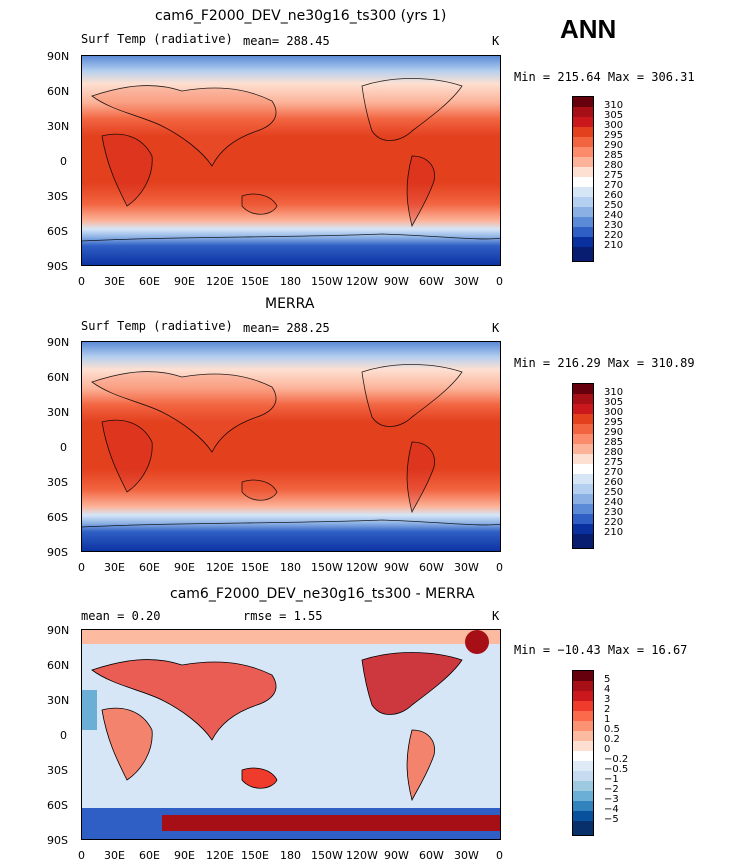  I want to click on panel-3-lon-90e: 90E, so click(184, 855).